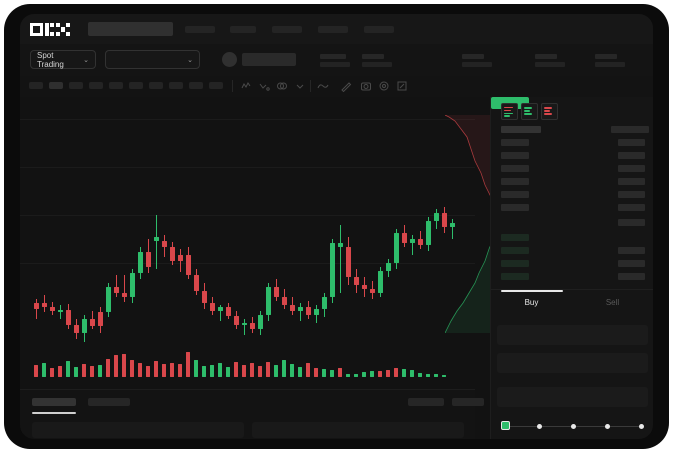 The height and width of the screenshot is (453, 673). Describe the element at coordinates (300, 86) in the screenshot. I see `chevron-down-icon` at that location.